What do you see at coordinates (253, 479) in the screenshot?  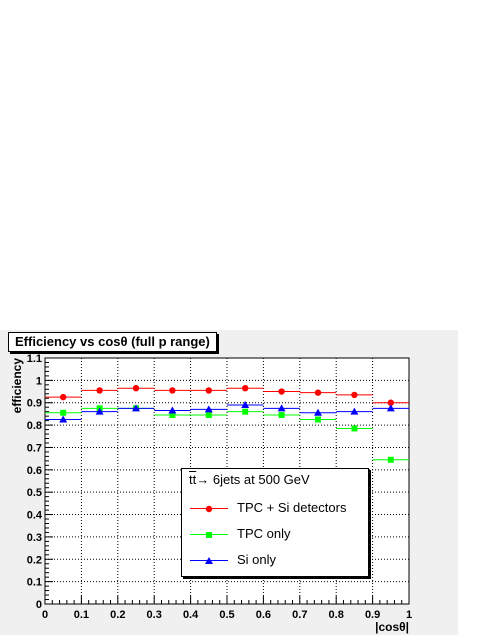 I see `legend-title-rest: → 6jets at 500 GeV` at bounding box center [253, 479].